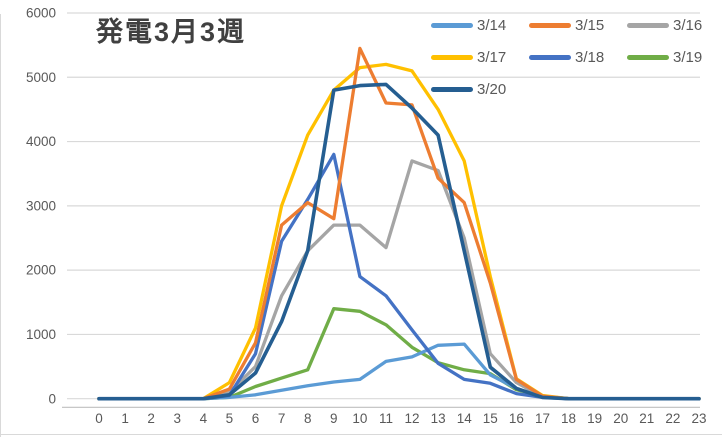 This screenshot has height=437, width=722. Describe the element at coordinates (542, 418) in the screenshot. I see `x-tick-label: 17` at that location.